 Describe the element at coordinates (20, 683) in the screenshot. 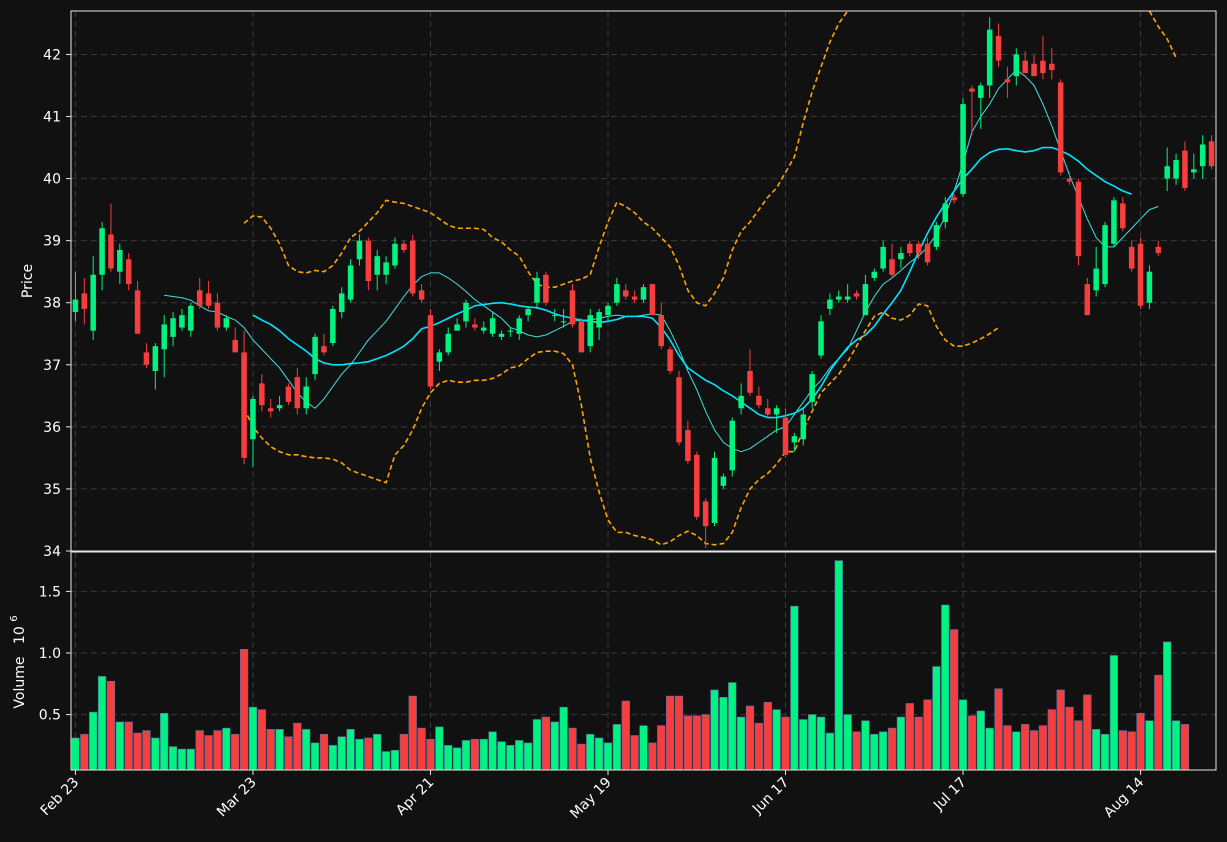

I see `volume-axis-label: Volume` at that location.